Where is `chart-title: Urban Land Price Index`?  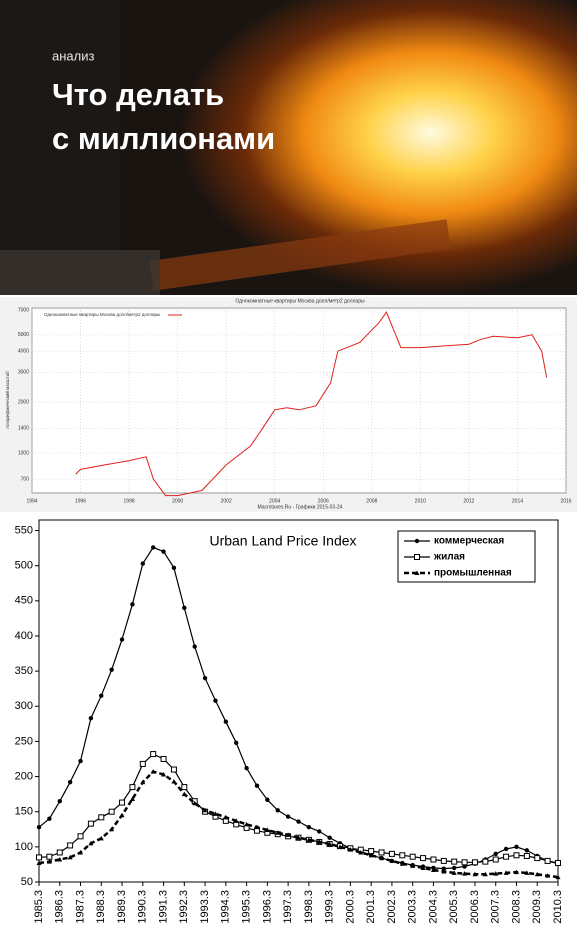 chart-title: Urban Land Price Index is located at coordinates (282, 541).